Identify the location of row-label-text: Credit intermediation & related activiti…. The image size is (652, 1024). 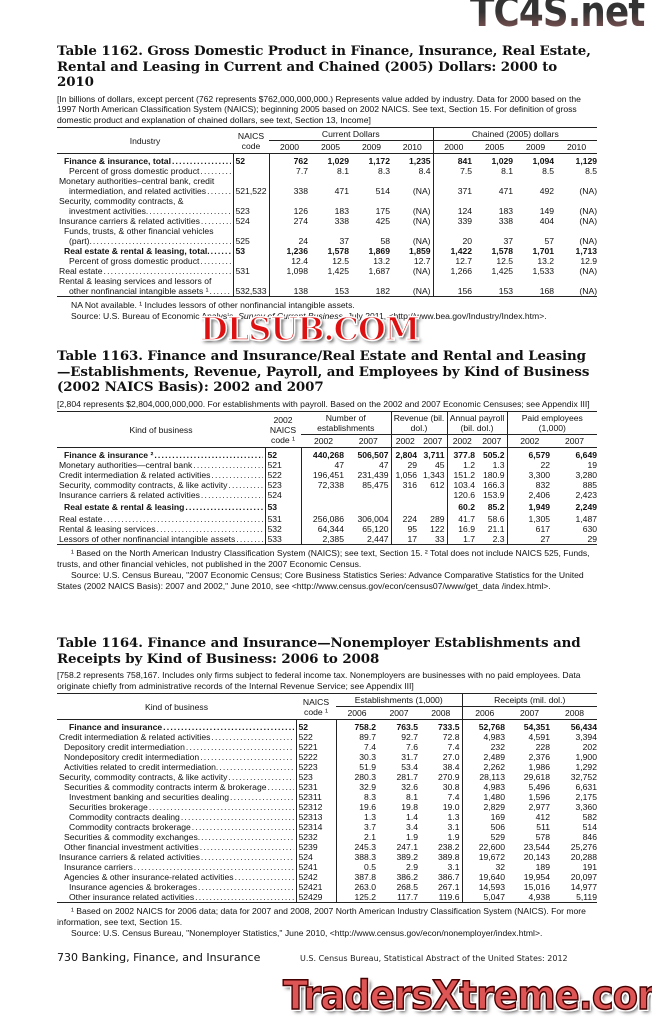
(135, 475).